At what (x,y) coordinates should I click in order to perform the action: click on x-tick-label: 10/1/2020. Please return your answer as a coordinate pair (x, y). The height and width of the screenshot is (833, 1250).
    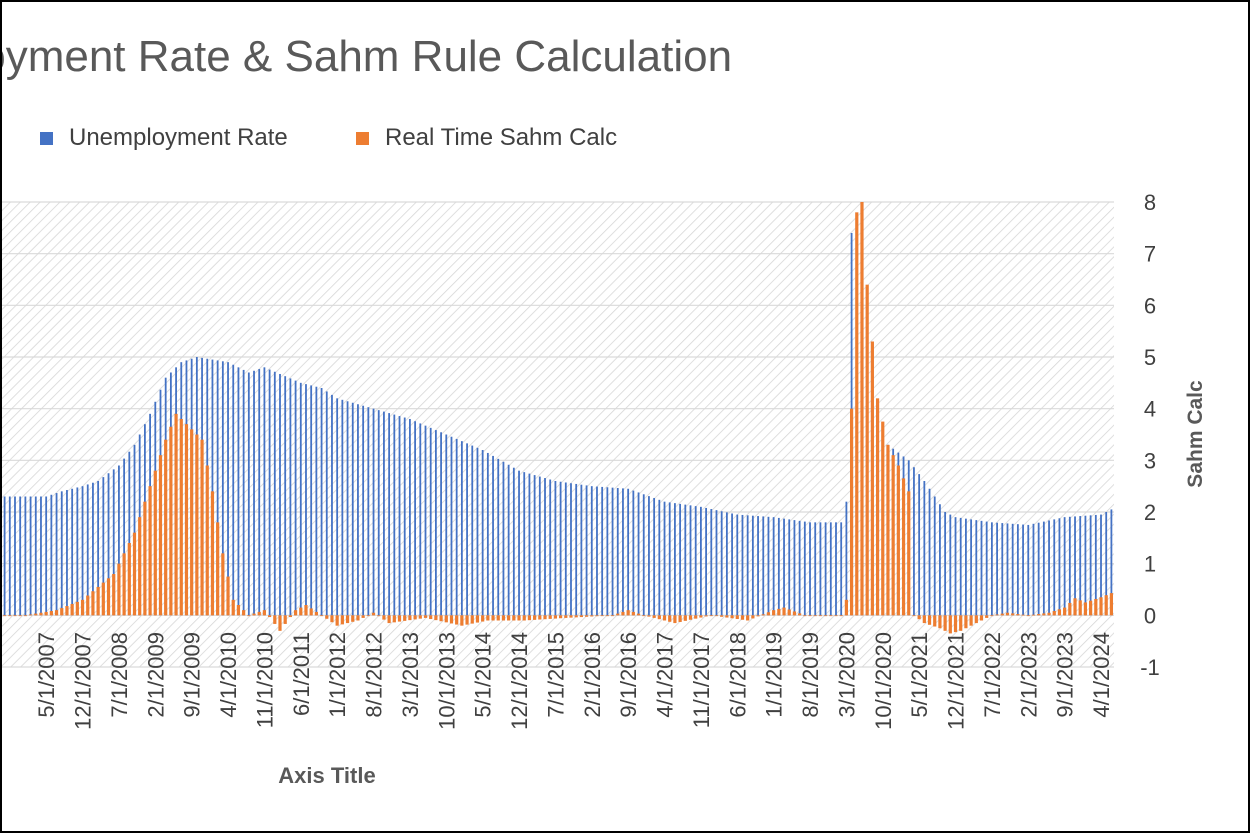
    Looking at the image, I should click on (883, 681).